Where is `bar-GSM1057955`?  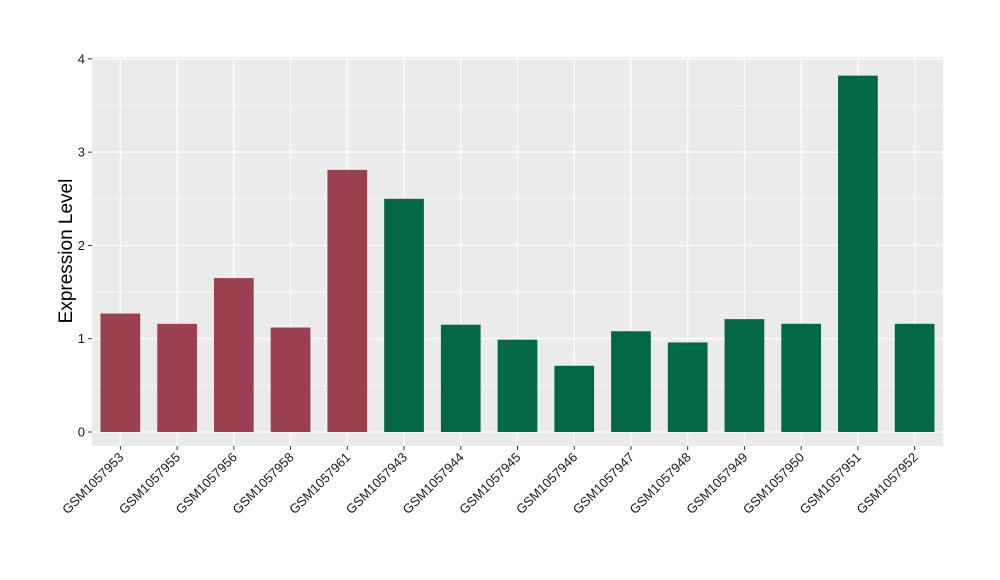
bar-GSM1057955 is located at coordinates (177, 378).